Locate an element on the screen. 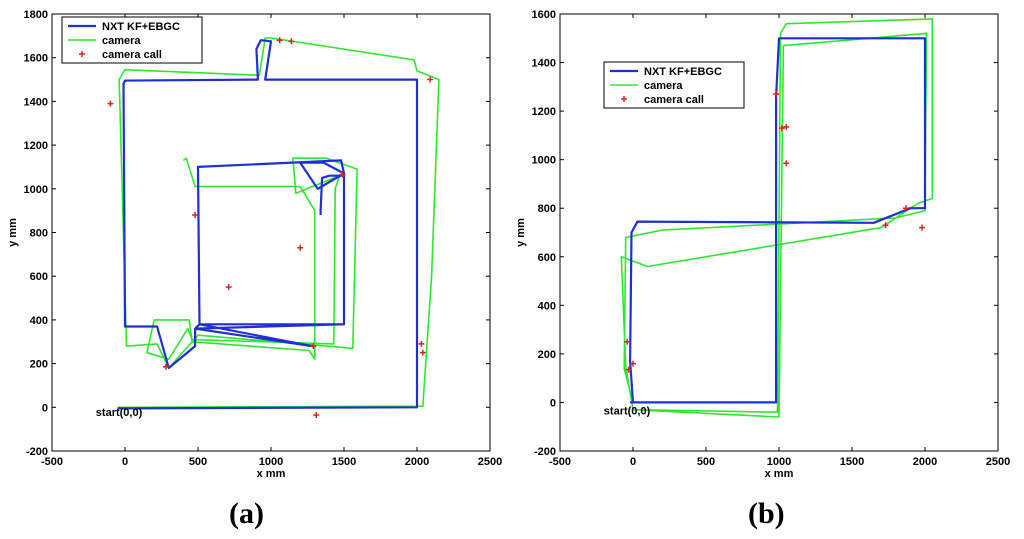 The height and width of the screenshot is (539, 1024). panel-label-a: (a) is located at coordinates (246, 513).